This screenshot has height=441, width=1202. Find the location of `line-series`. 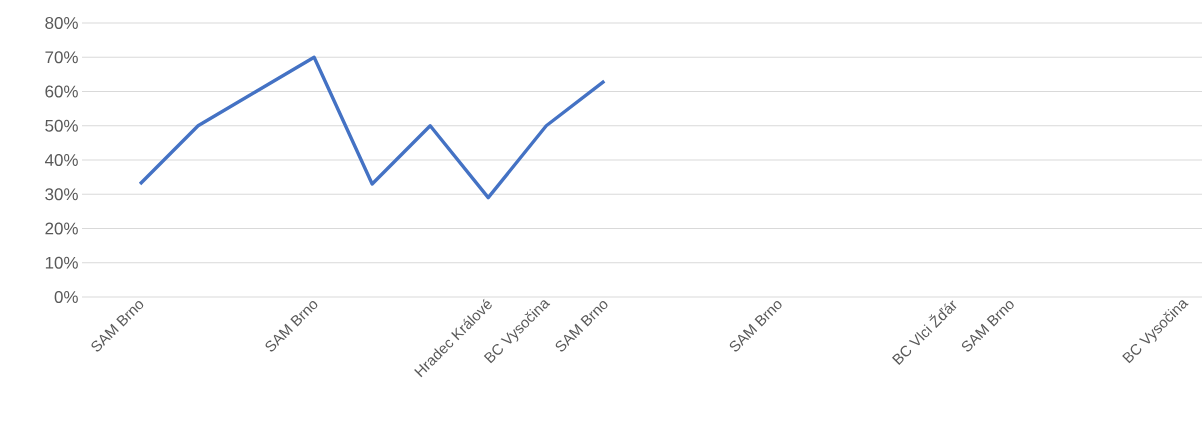

line-series is located at coordinates (372, 127).